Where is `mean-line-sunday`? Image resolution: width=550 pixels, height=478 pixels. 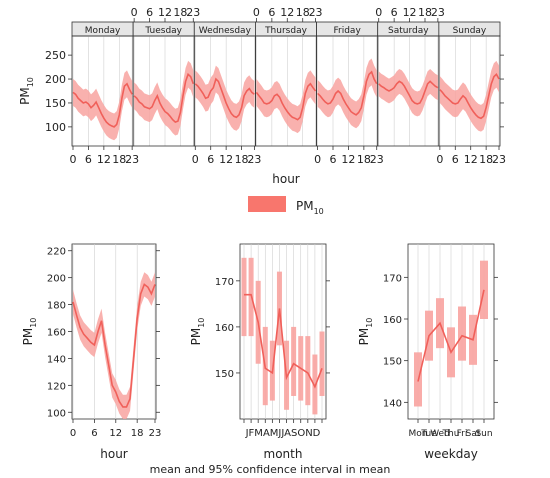
mean-line-sunday is located at coordinates (469, 96).